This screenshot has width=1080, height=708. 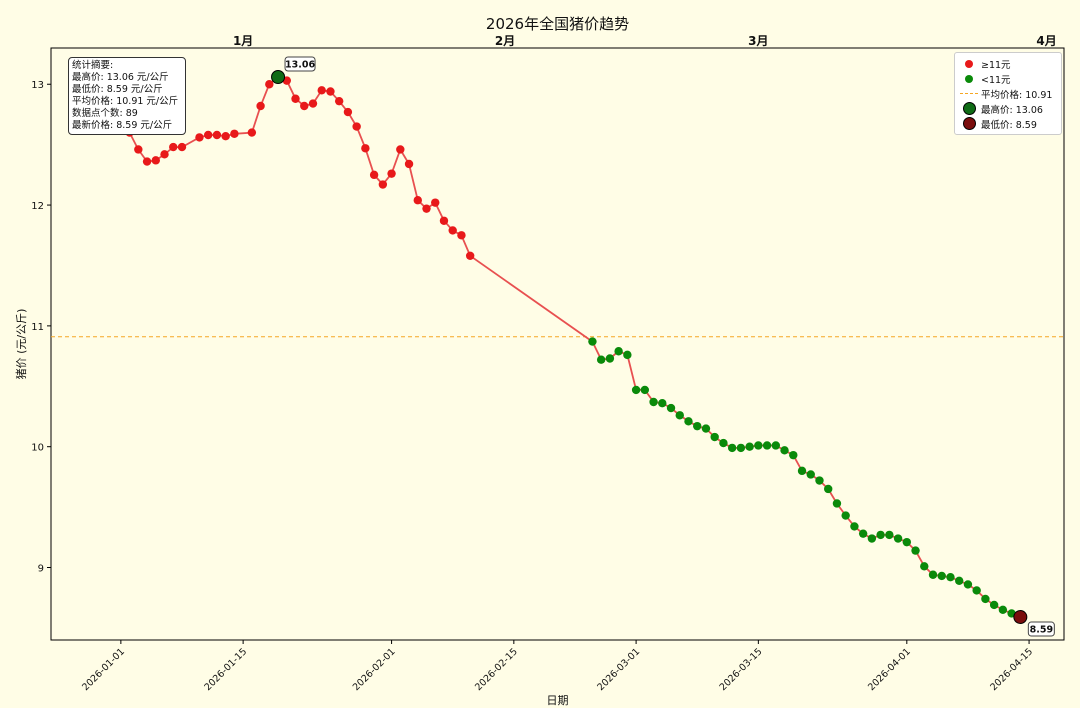 What do you see at coordinates (496, 669) in the screenshot?
I see `x-tick-label: 2026-02-15` at bounding box center [496, 669].